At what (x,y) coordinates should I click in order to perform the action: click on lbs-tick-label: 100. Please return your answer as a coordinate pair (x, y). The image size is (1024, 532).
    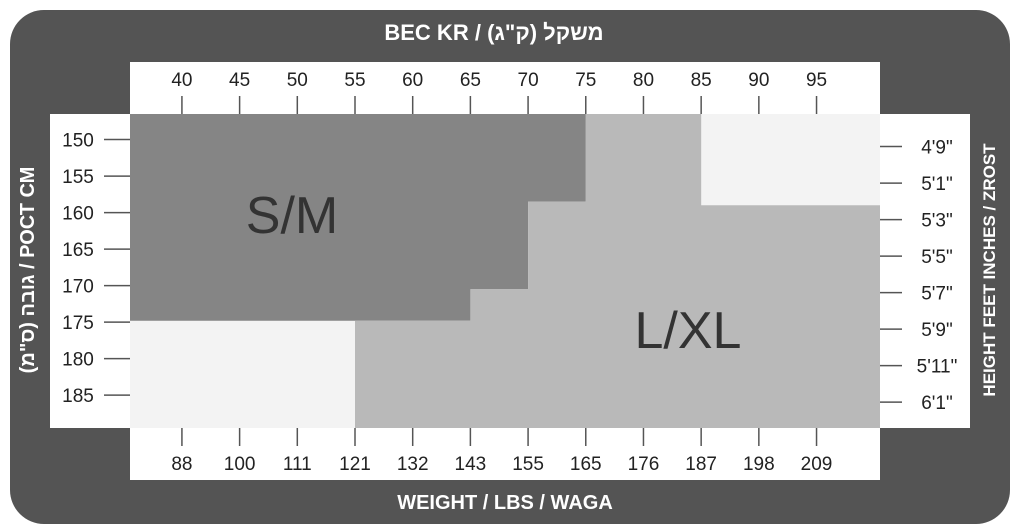
    Looking at the image, I should click on (240, 464).